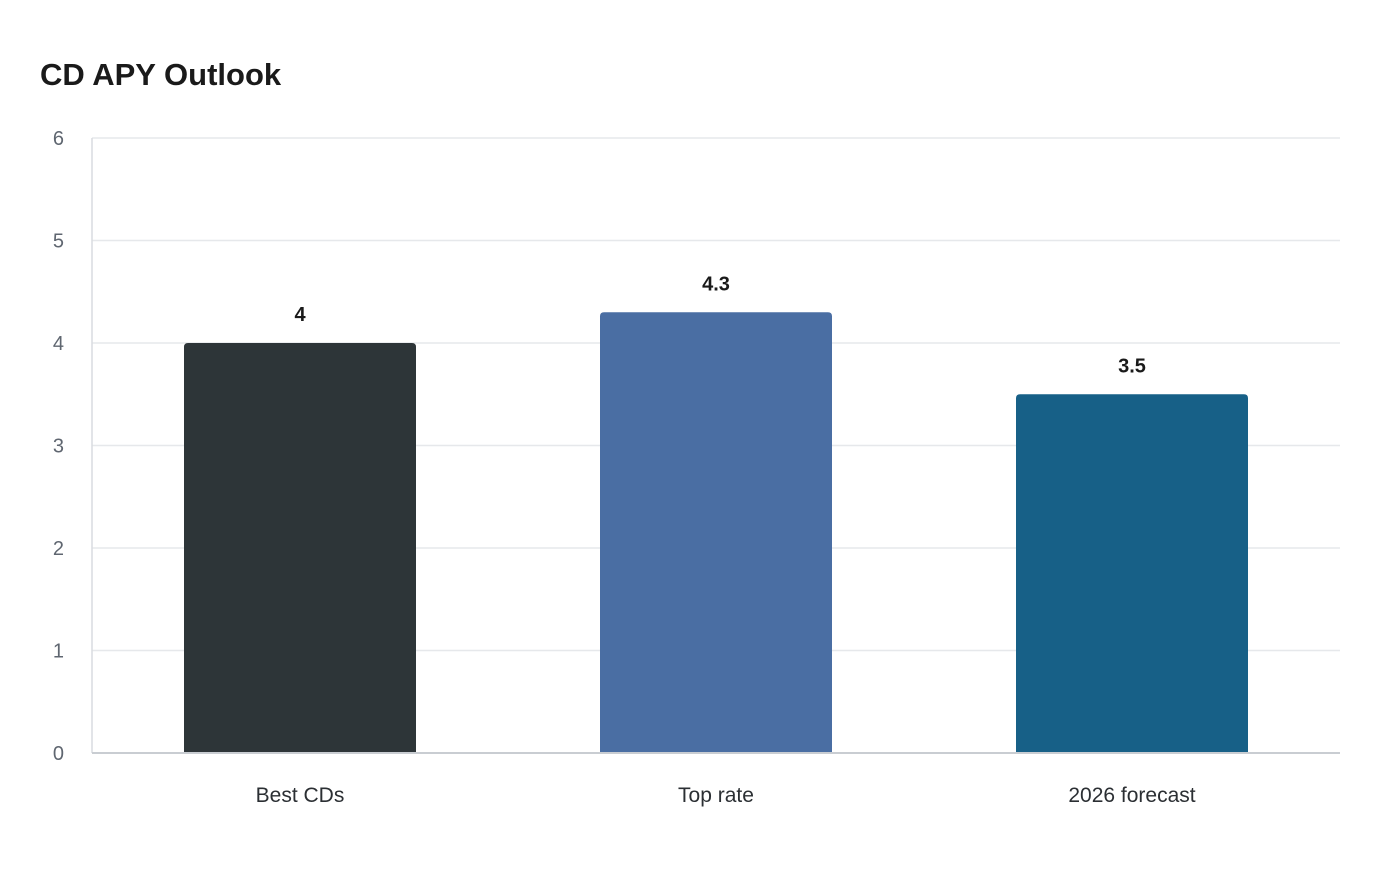 Image resolution: width=1400 pixels, height=880 pixels. Describe the element at coordinates (300, 795) in the screenshot. I see `x-tick-label: Best CDs` at that location.